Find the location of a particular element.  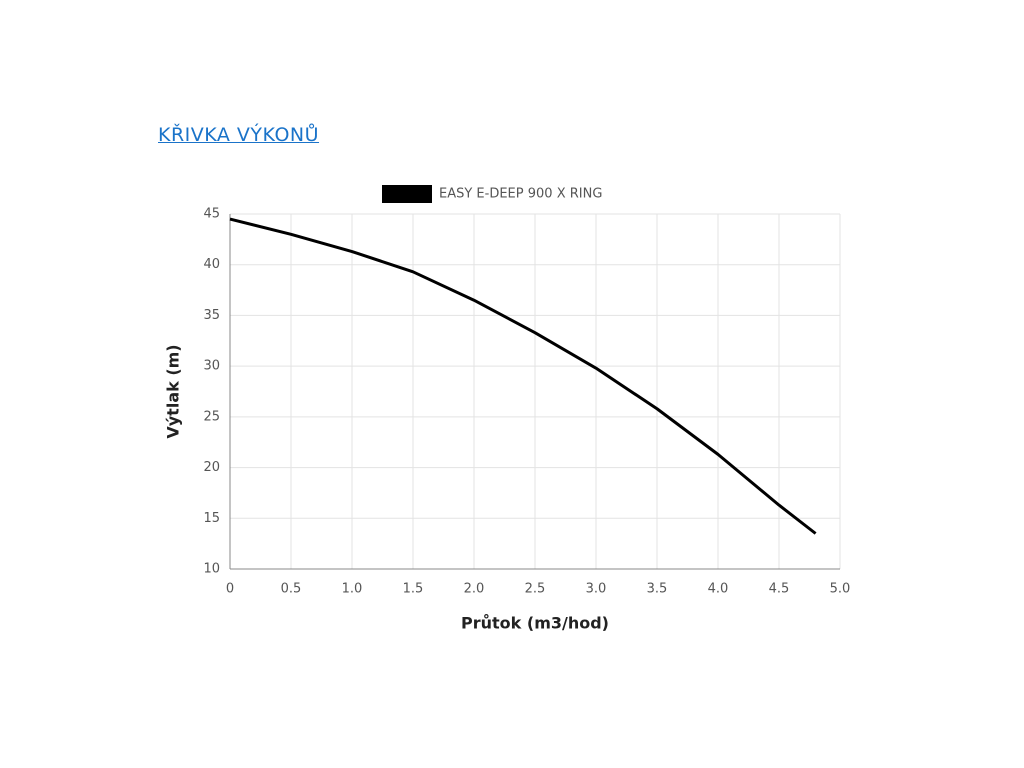

x-tick-label: 2.0 is located at coordinates (474, 589).